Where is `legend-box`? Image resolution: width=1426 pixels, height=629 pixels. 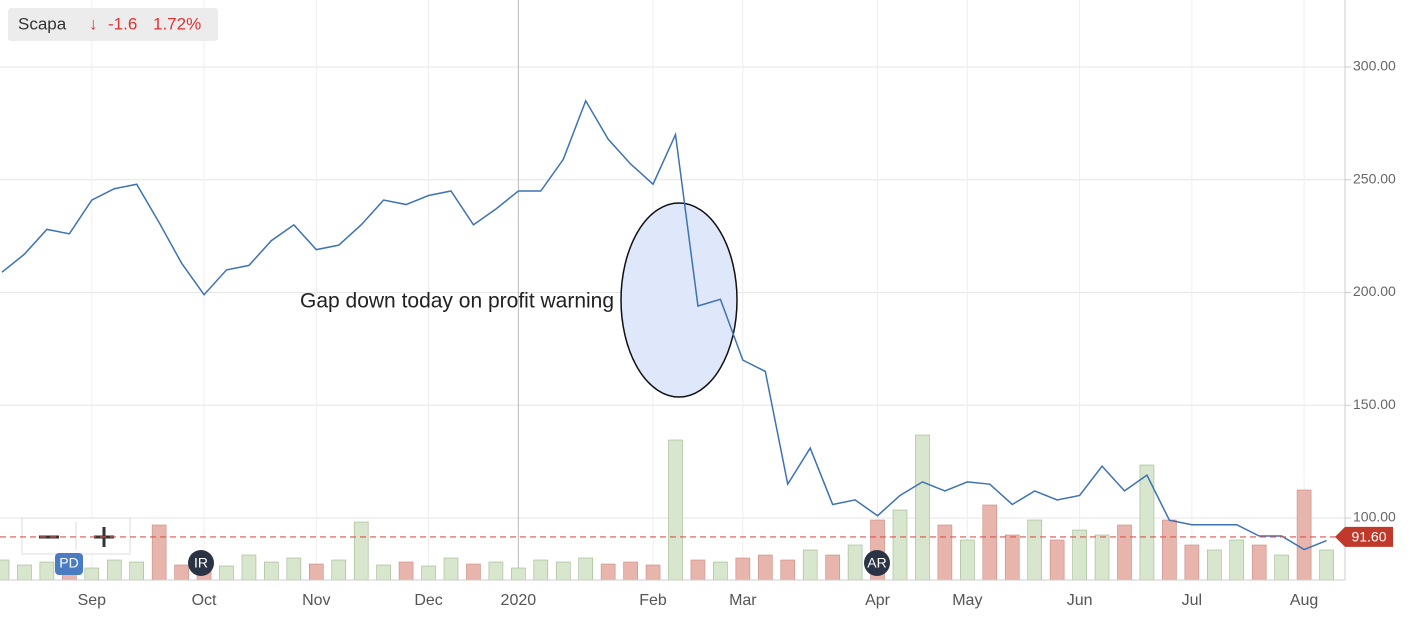
legend-box is located at coordinates (113, 24).